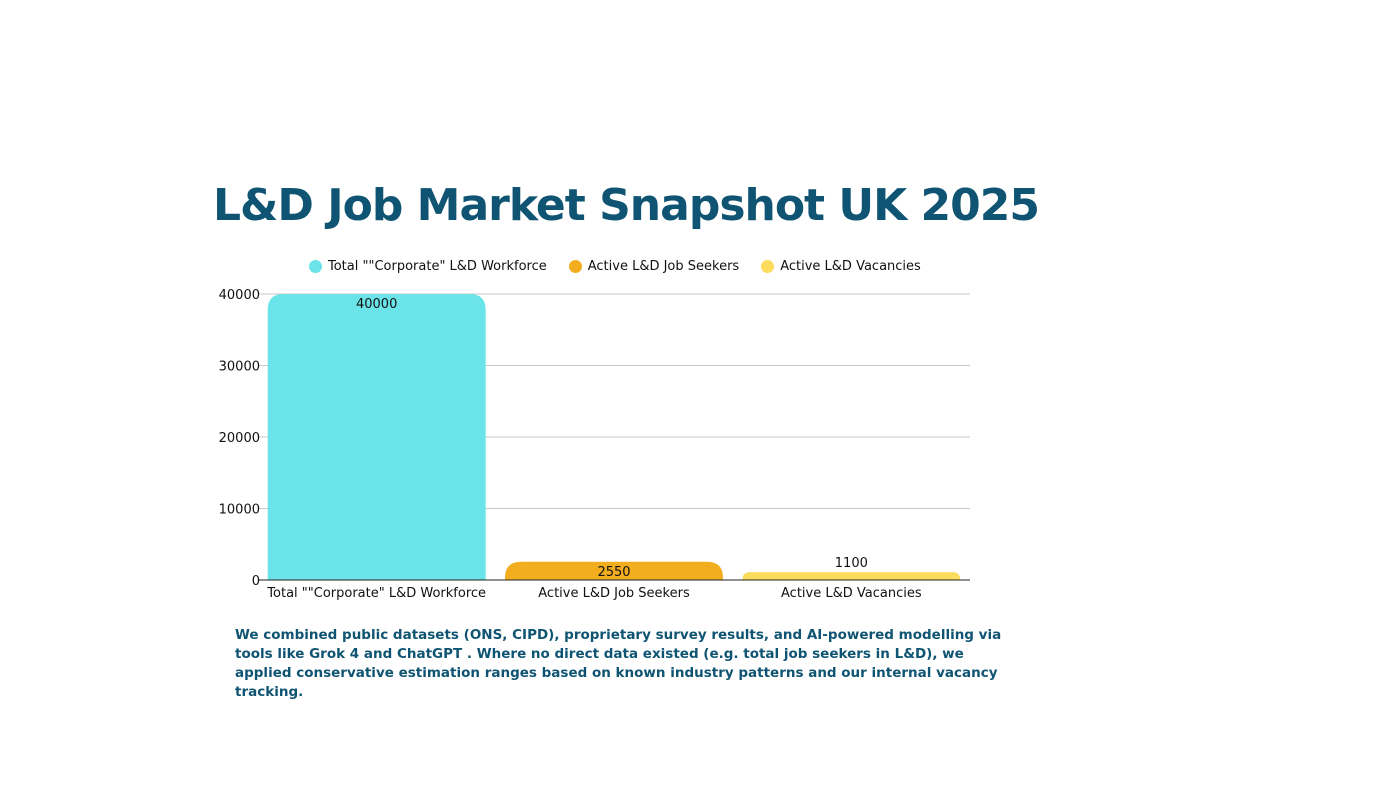  What do you see at coordinates (663, 266) in the screenshot?
I see `legend-label: Active L&D Job Seekers` at bounding box center [663, 266].